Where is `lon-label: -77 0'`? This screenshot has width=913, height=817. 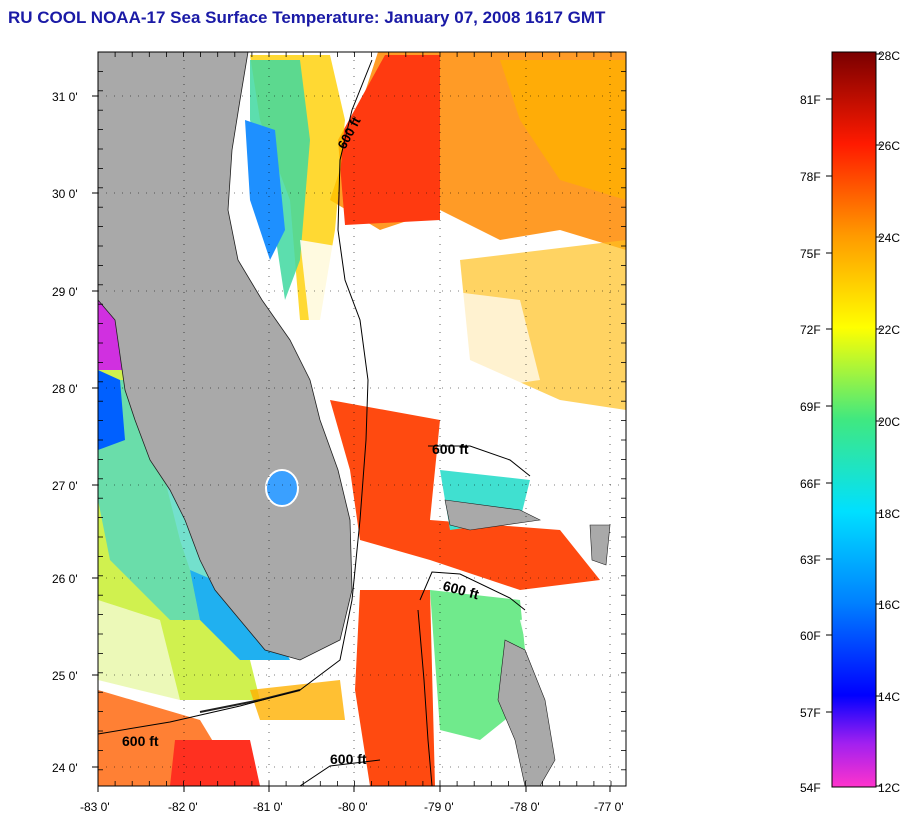
lon-label: -77 0' is located at coordinates (609, 807).